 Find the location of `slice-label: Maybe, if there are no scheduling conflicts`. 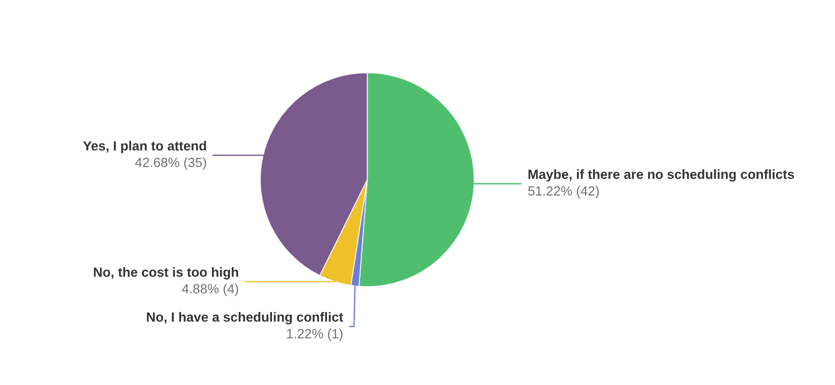

slice-label: Maybe, if there are no scheduling conflicts is located at coordinates (661, 175).